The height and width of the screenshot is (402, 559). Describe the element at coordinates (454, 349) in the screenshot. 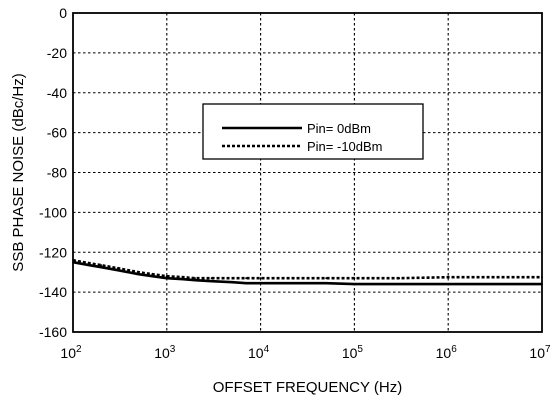

I see `x-tick-exponent: 6` at that location.